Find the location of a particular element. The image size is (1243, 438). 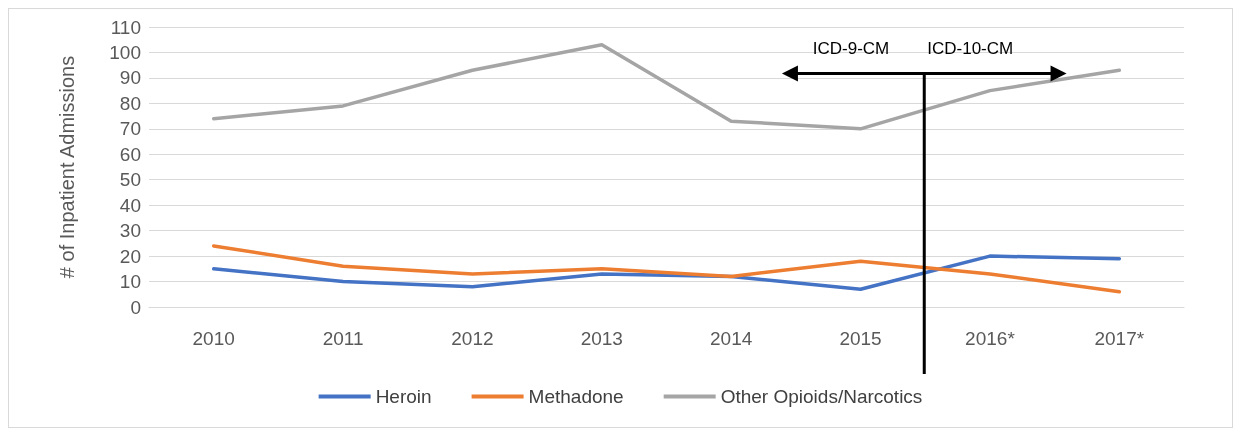

y-tick-label: 0 is located at coordinates (135, 307).